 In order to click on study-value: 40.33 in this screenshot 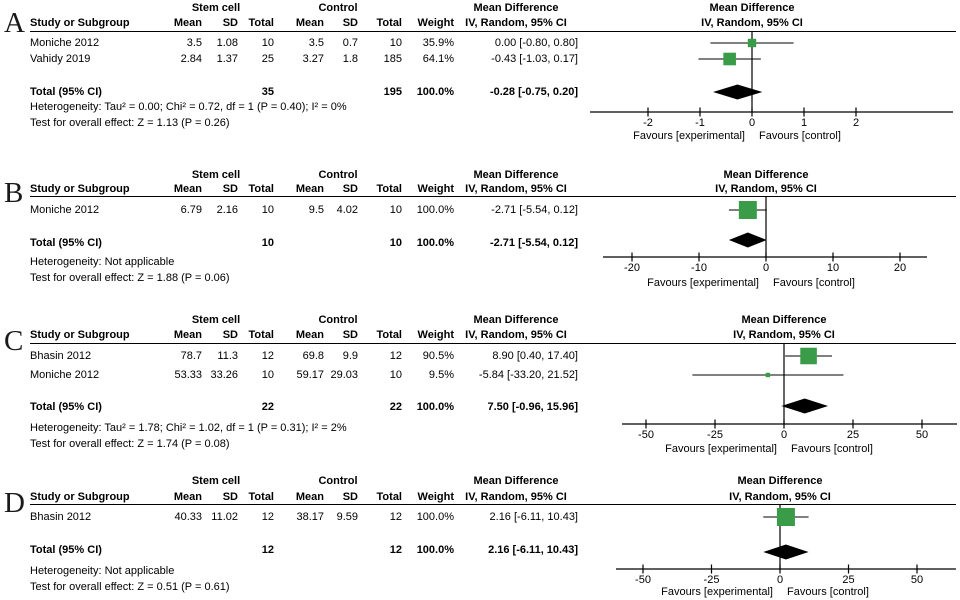, I will do `click(188, 517)`.